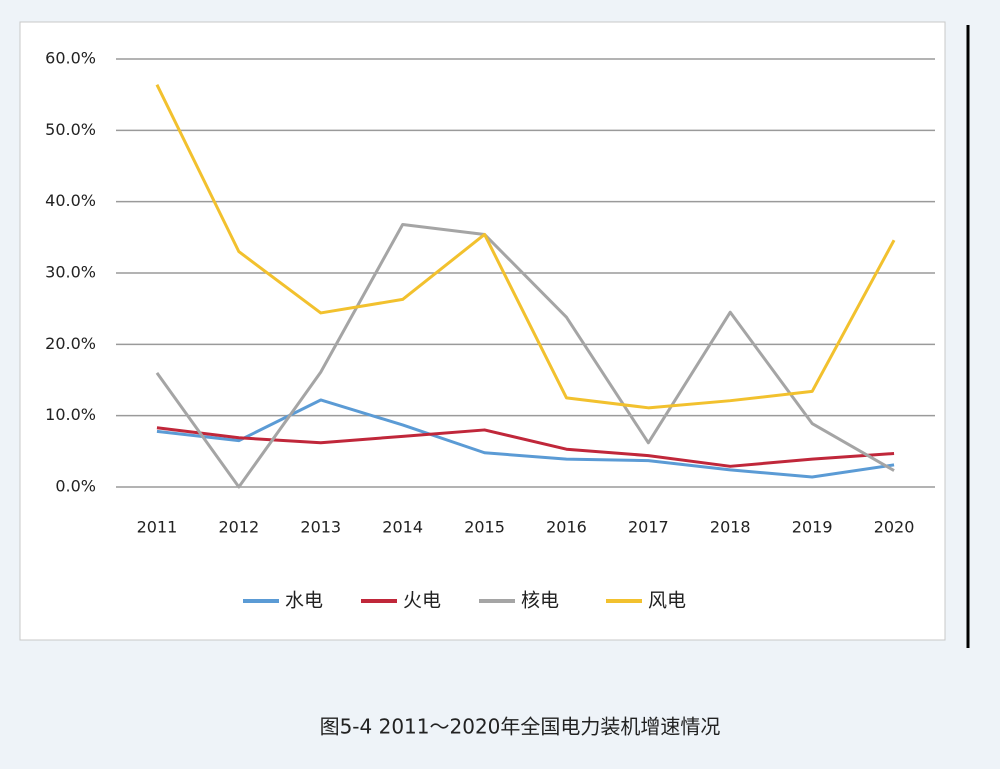 The width and height of the screenshot is (1000, 769). Describe the element at coordinates (70, 414) in the screenshot. I see `y-tick-label: 10.0%` at that location.